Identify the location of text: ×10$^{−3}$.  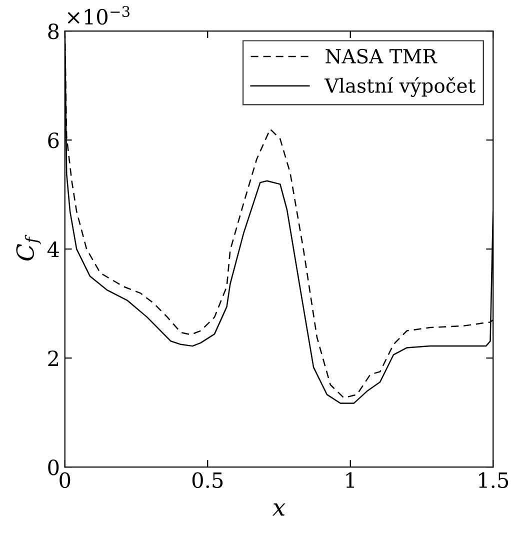
(99, 15).